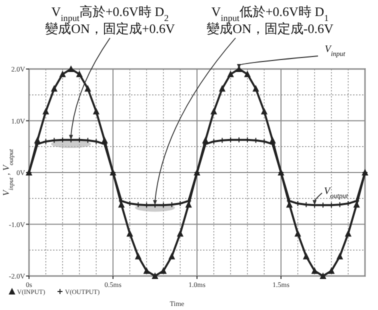 The height and width of the screenshot is (310, 378). I want to click on annotation: V$_{output}$, so click(337, 193).